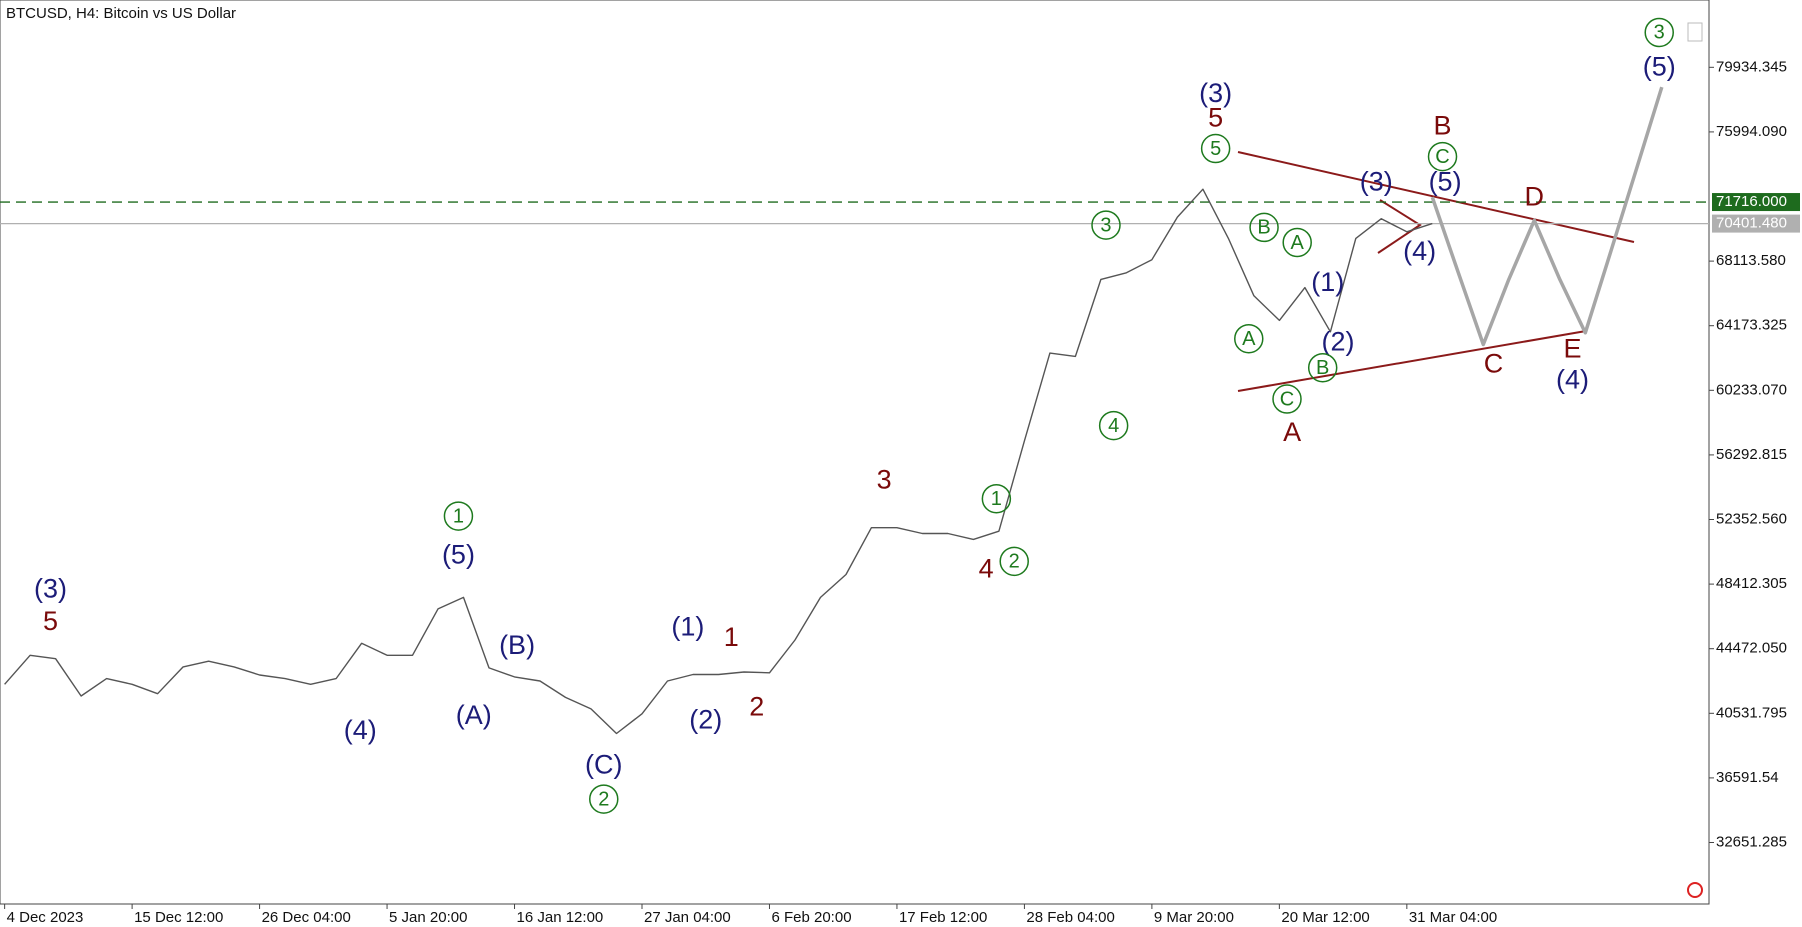  I want to click on wave-label-text: (2), so click(1337, 341).